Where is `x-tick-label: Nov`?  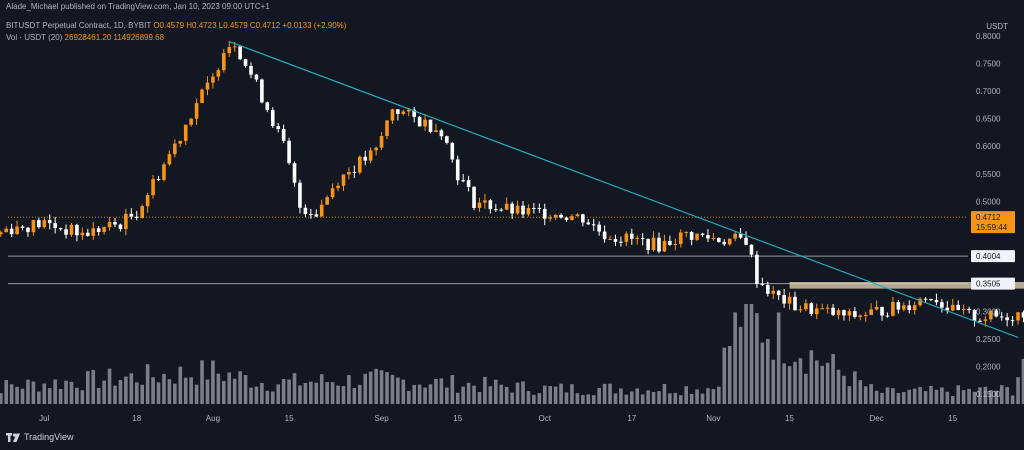
x-tick-label: Nov is located at coordinates (713, 418).